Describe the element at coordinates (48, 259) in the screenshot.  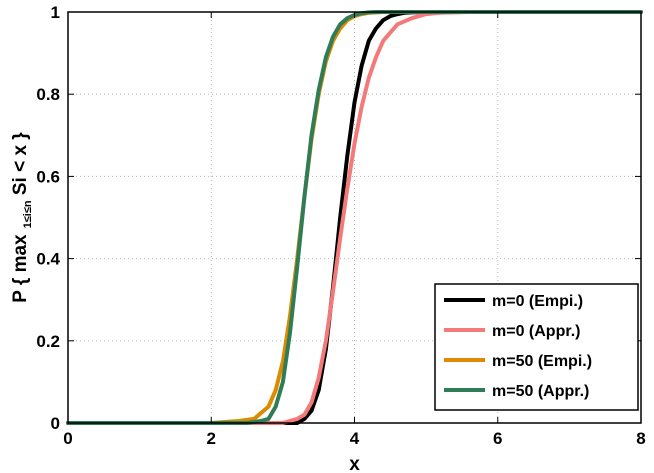
I see `y-tick-label: 0.4` at that location.